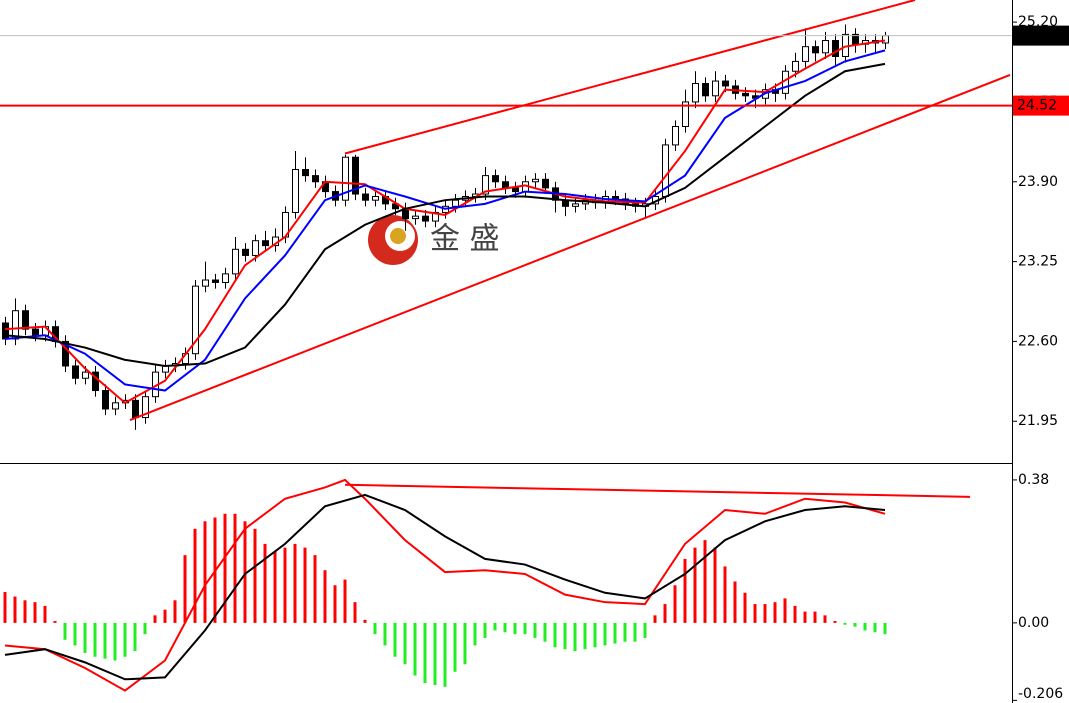 This screenshot has width=1069, height=703. I want to click on watermark-text: 金 盛, so click(465, 239).